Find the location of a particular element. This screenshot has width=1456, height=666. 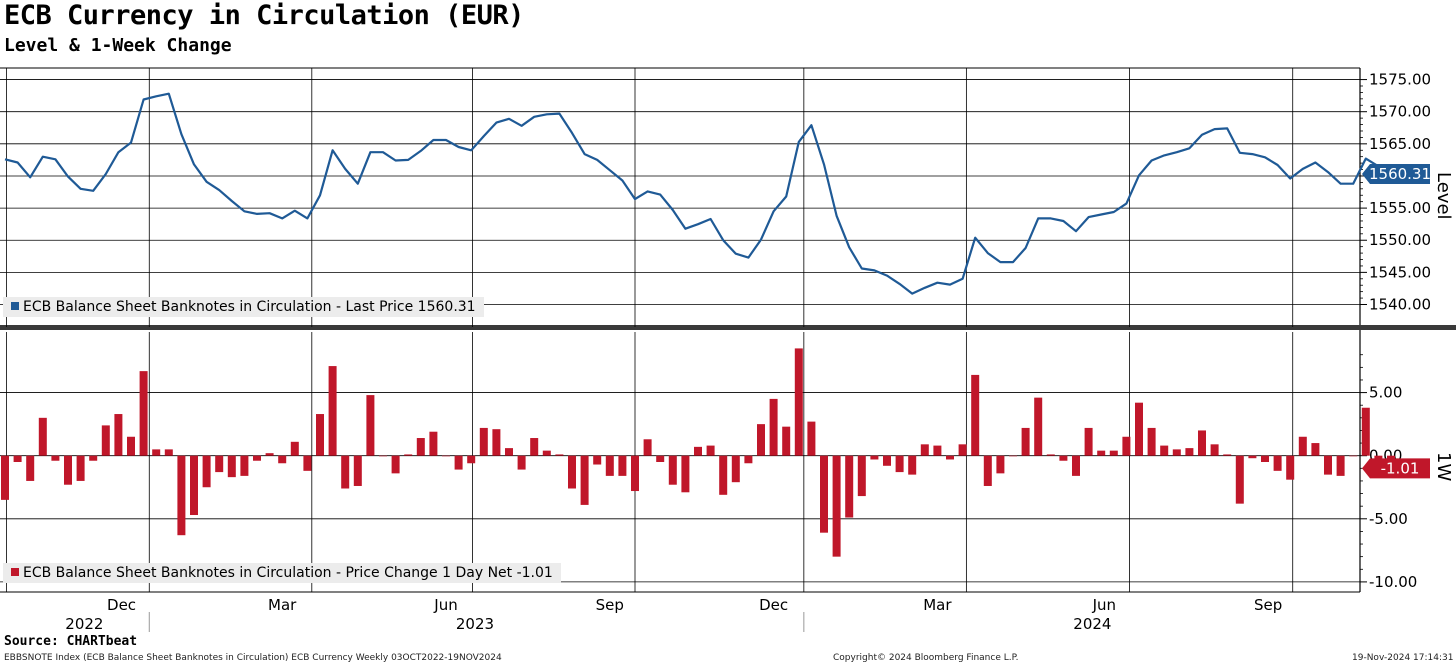

level-axis-title: Level is located at coordinates (1443, 196).